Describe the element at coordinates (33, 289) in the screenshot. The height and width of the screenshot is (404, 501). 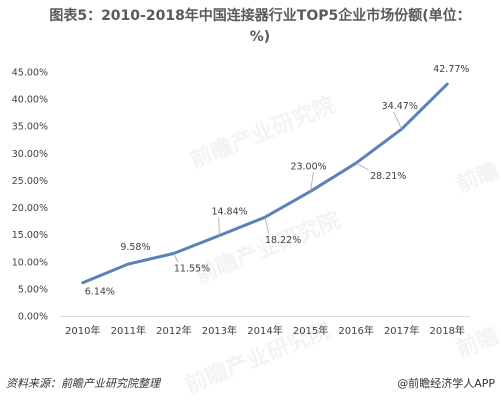
I see `y-tick-label: 5.00%` at that location.